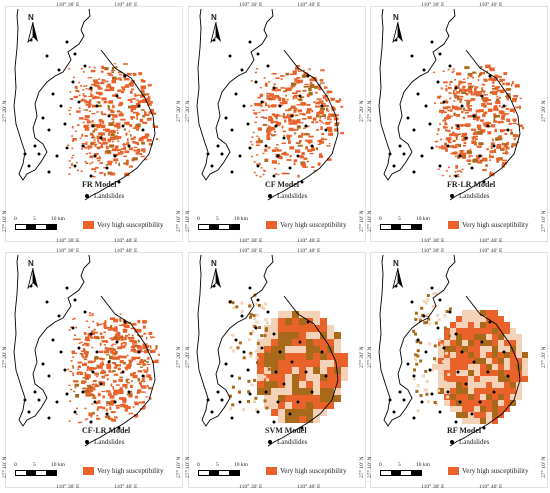  I want to click on scale-label-10: 10 km, so click(241, 465).